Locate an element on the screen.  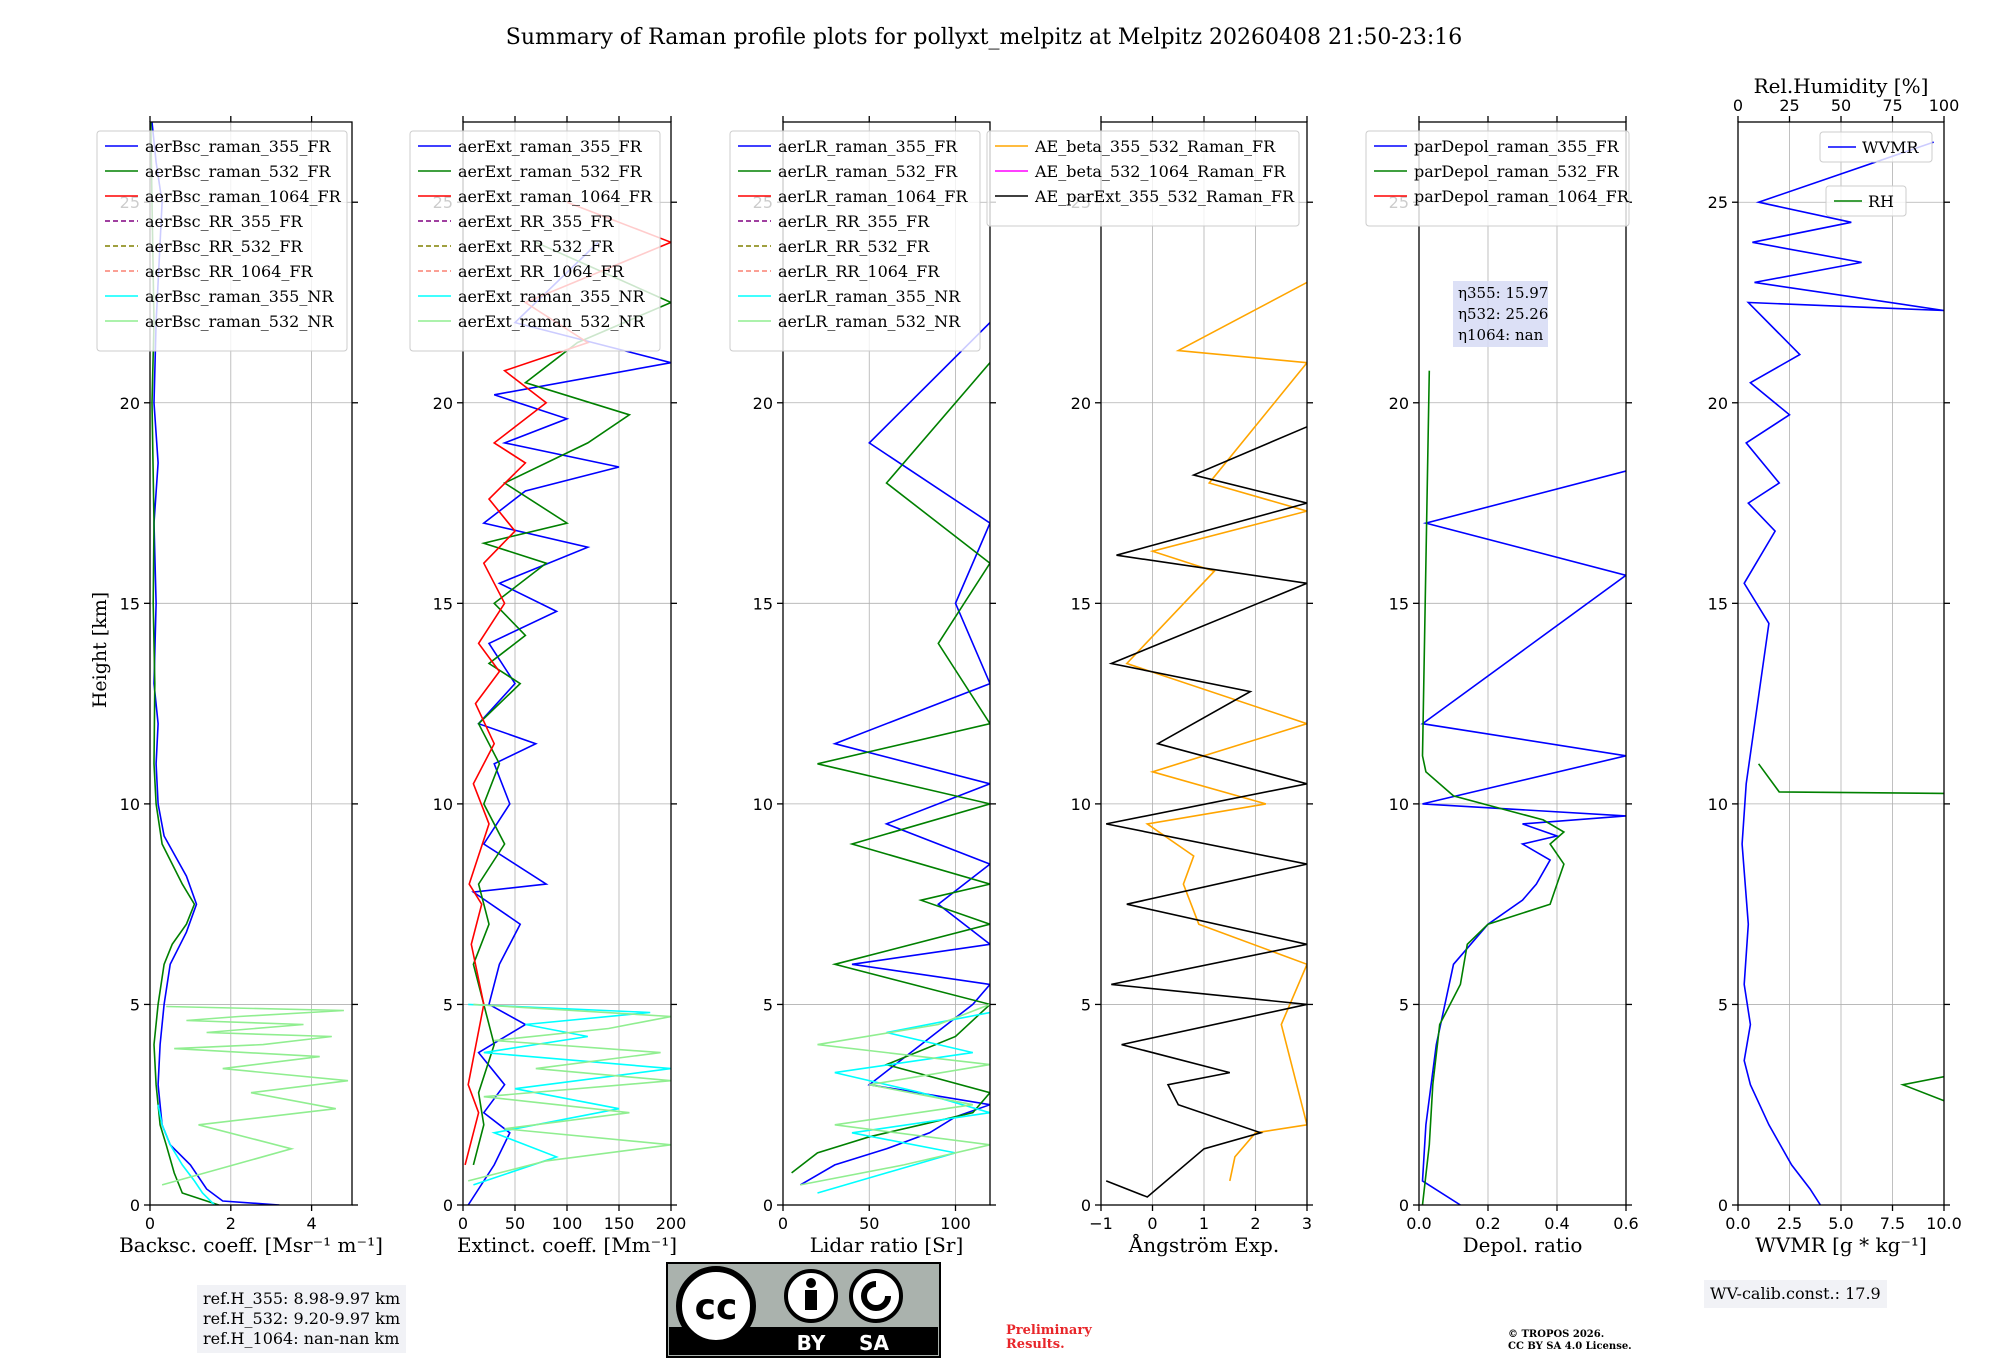
series-aerExt_raman_355_NR is located at coordinates (569, 1094).